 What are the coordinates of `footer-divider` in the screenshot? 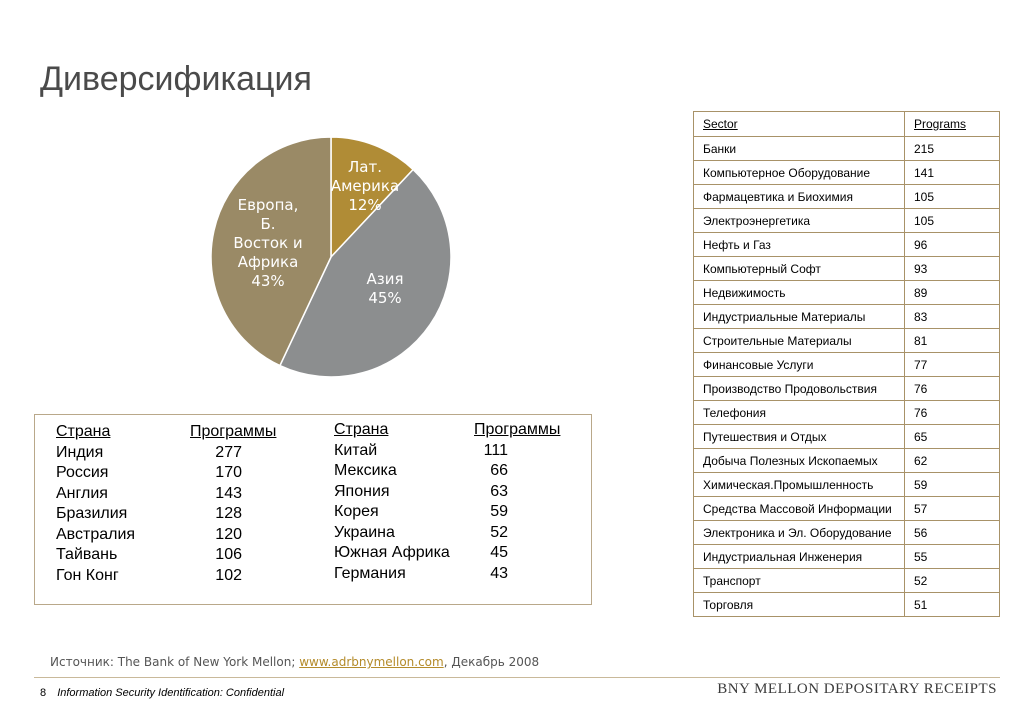 It's located at (517, 677).